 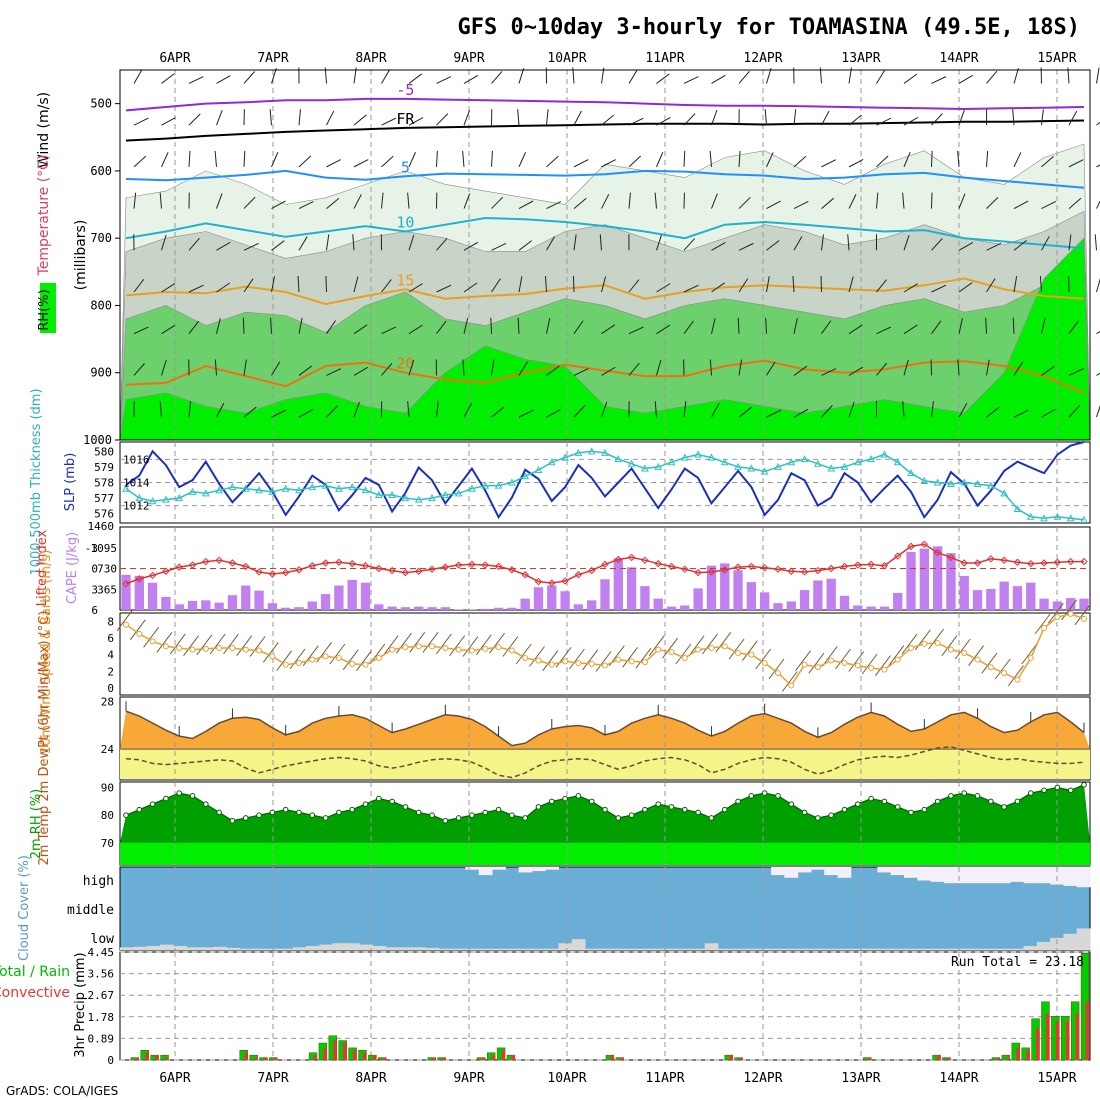 What do you see at coordinates (1056, 1078) in the screenshot?
I see `date-label-bottom: 15APR` at bounding box center [1056, 1078].